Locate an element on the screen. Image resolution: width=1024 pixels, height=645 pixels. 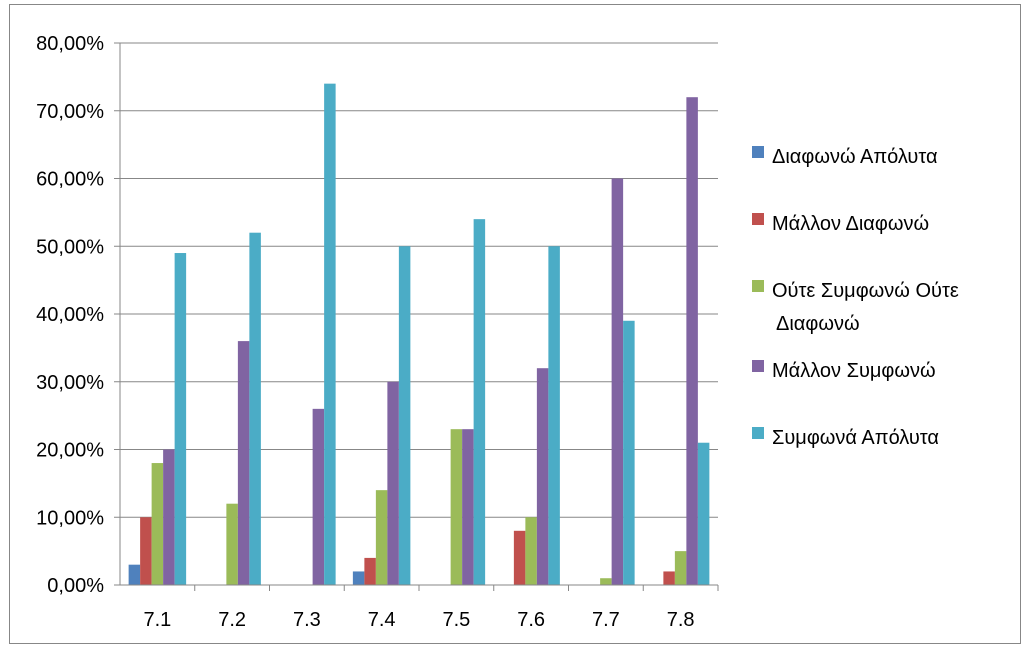
x-tick-label: 7.2 is located at coordinates (232, 620).